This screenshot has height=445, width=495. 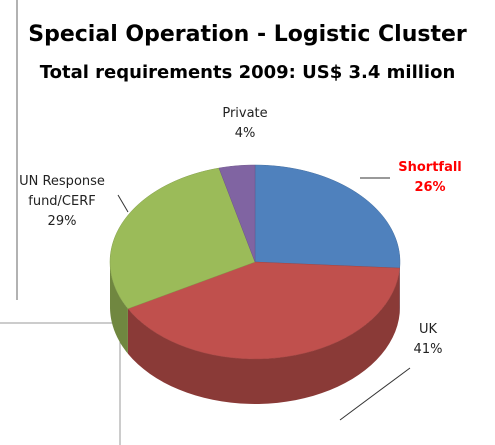 I want to click on slice-value: 4%, so click(x=245, y=133).